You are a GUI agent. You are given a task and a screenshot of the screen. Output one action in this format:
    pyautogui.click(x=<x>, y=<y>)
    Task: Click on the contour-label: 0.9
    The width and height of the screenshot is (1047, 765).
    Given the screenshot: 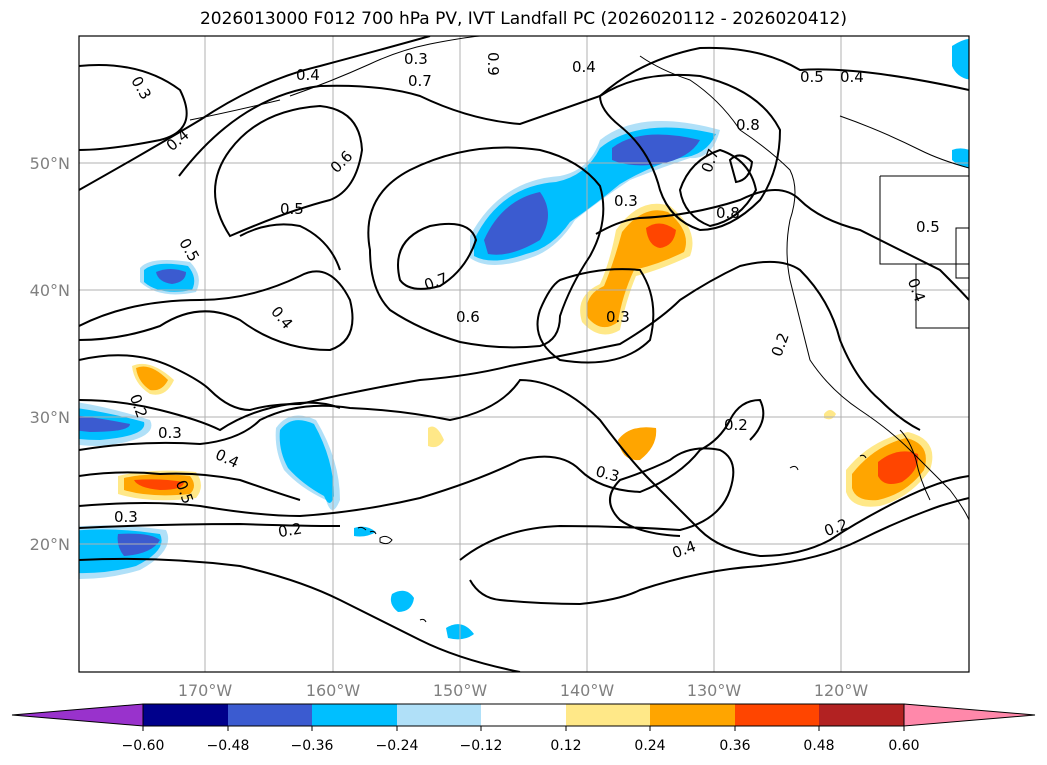 What is the action you would take?
    pyautogui.click(x=493, y=64)
    